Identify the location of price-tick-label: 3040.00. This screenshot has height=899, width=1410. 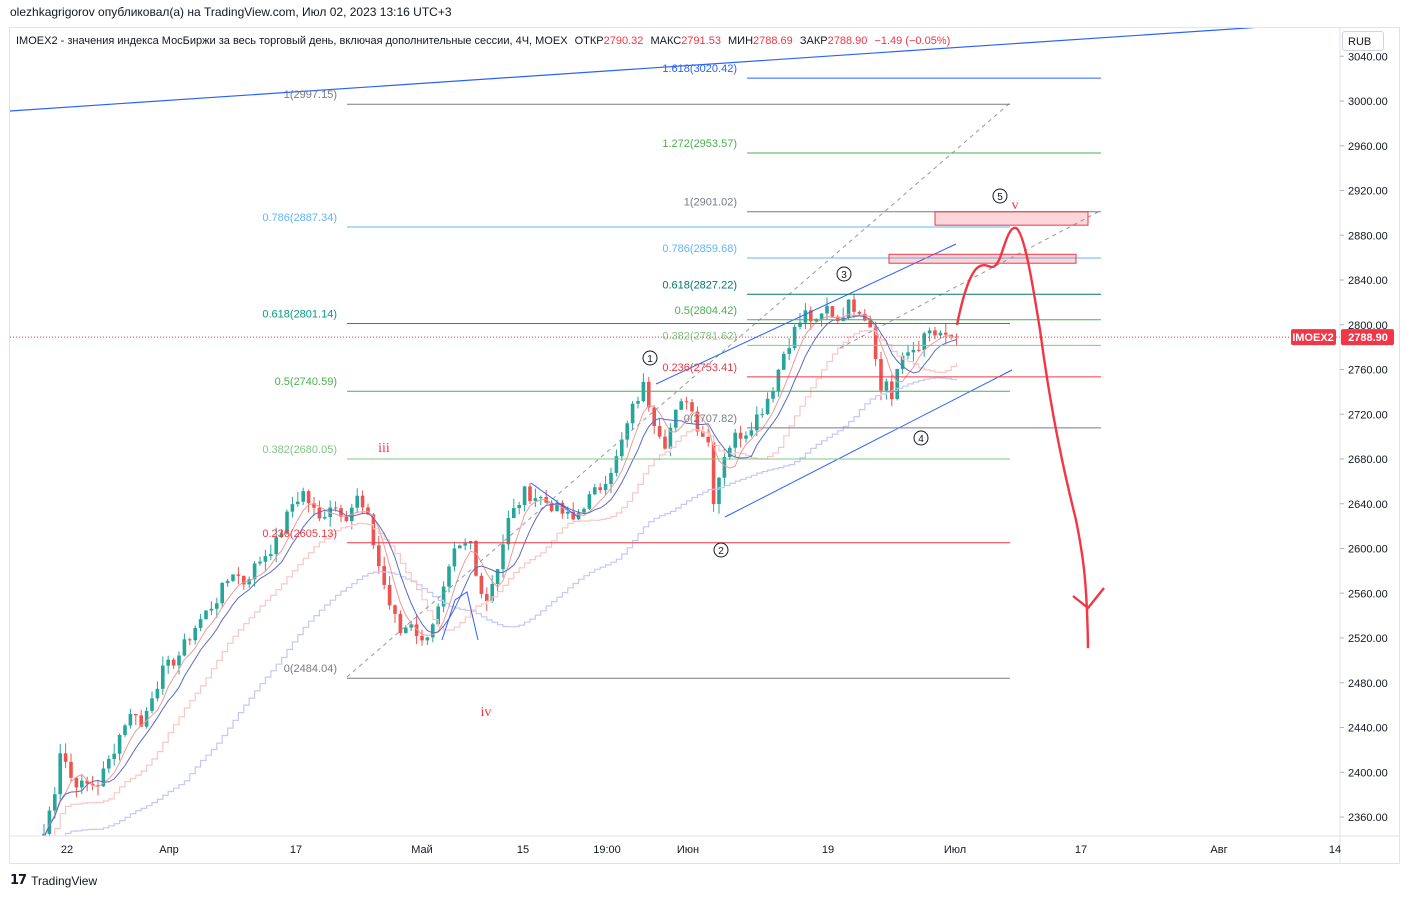
(1368, 57).